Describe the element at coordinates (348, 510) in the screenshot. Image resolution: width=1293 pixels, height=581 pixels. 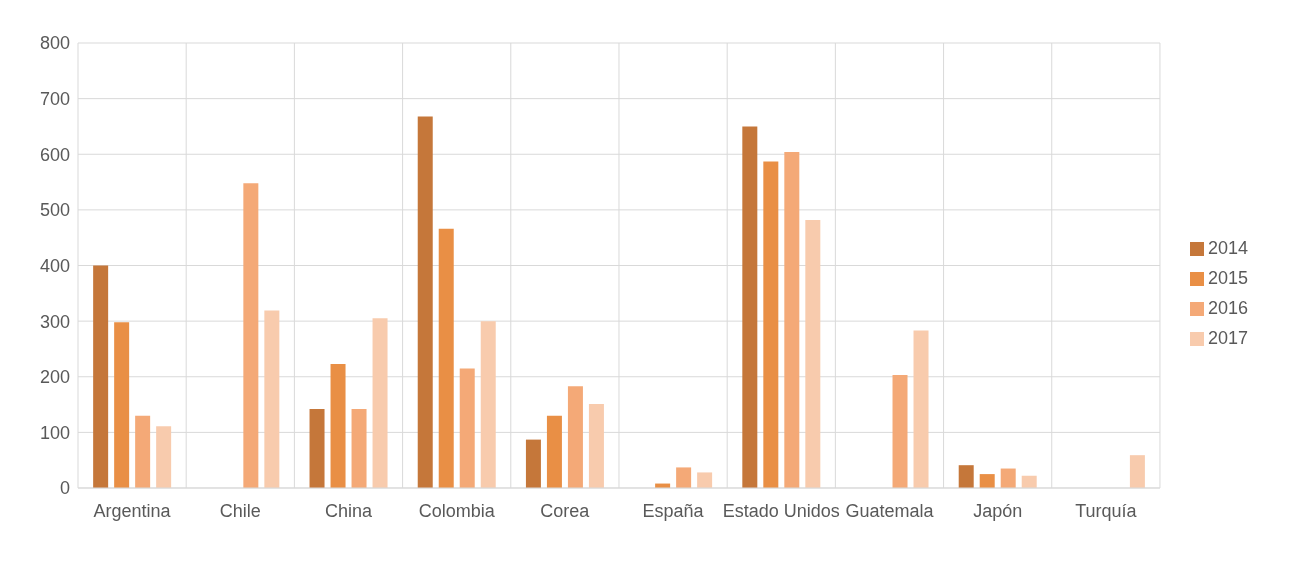
I see `x-tick-label: China` at that location.